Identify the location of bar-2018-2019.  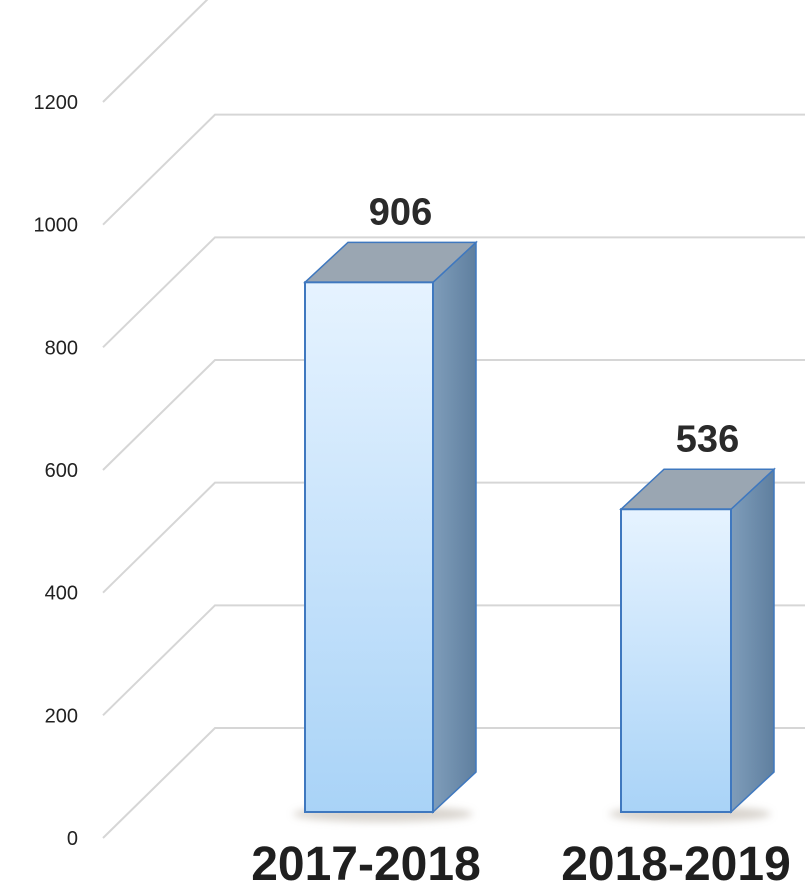
(676, 660).